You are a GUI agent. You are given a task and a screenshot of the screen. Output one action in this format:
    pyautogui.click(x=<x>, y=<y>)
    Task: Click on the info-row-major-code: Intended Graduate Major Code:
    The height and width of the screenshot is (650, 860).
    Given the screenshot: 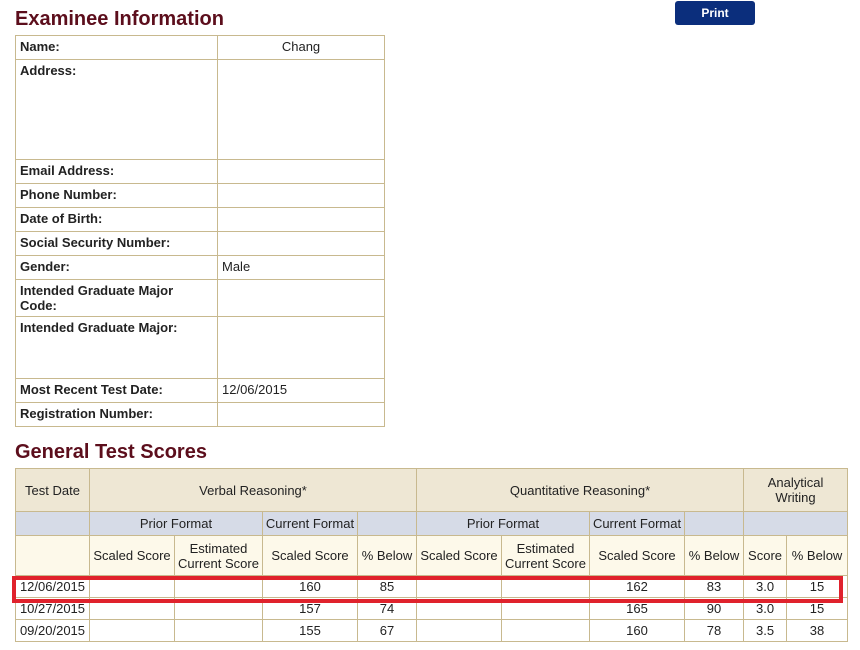 What is the action you would take?
    pyautogui.click(x=200, y=298)
    